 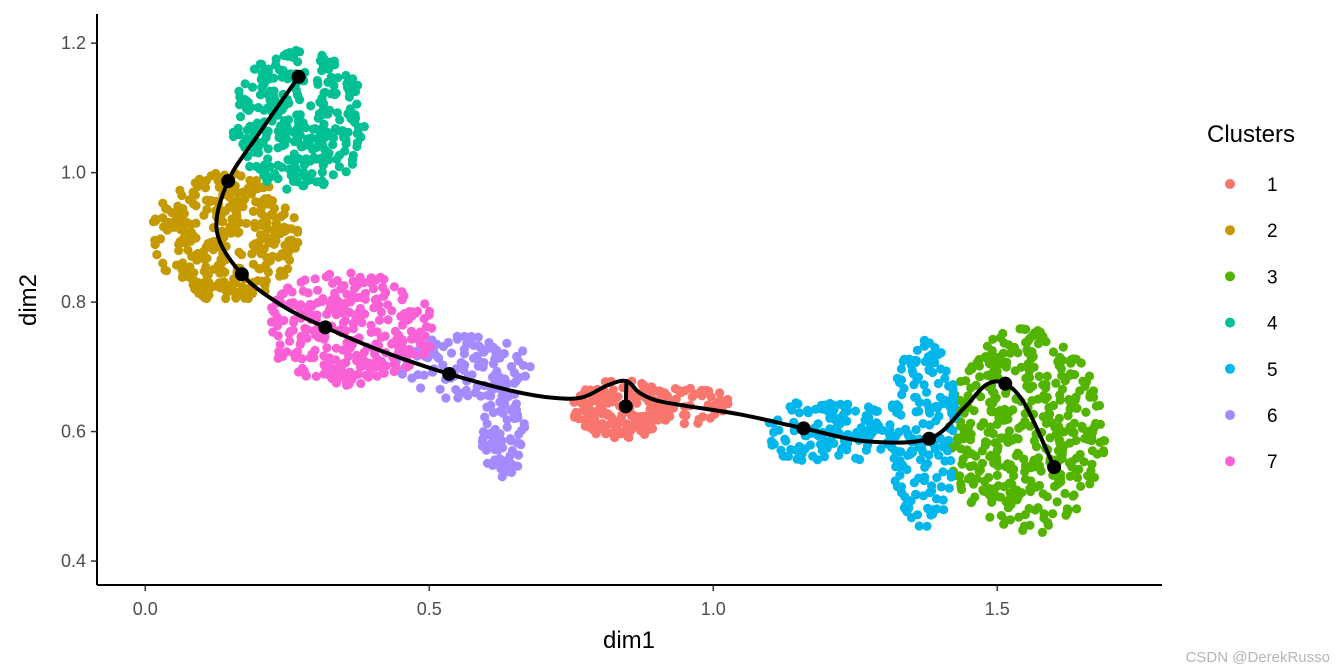 What do you see at coordinates (997, 609) in the screenshot?
I see `x-tick-label: 1.5` at bounding box center [997, 609].